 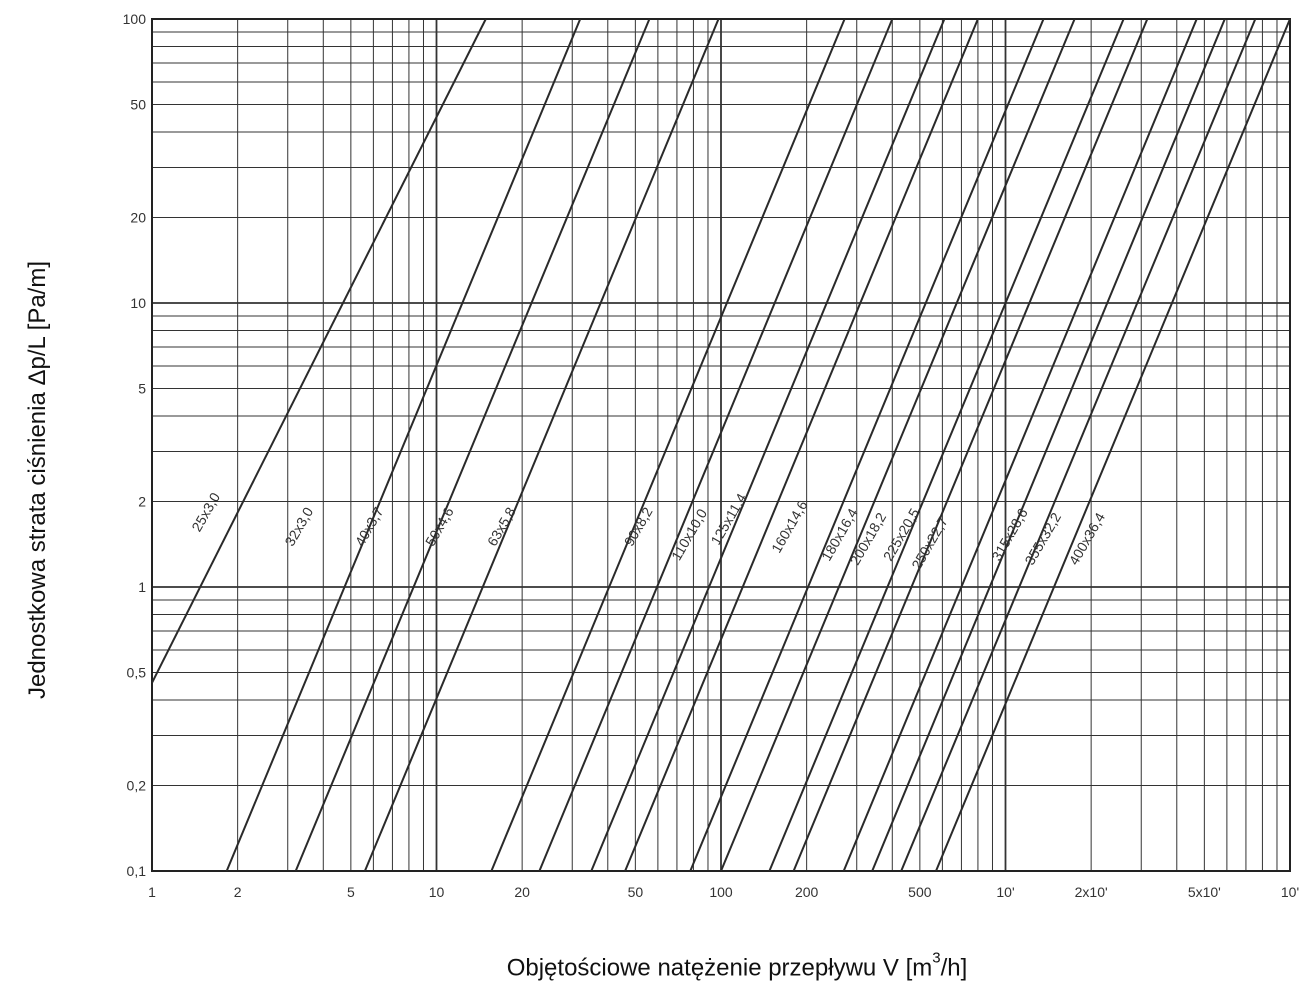 What do you see at coordinates (142, 502) in the screenshot?
I see `y-tick-label: 2` at bounding box center [142, 502].